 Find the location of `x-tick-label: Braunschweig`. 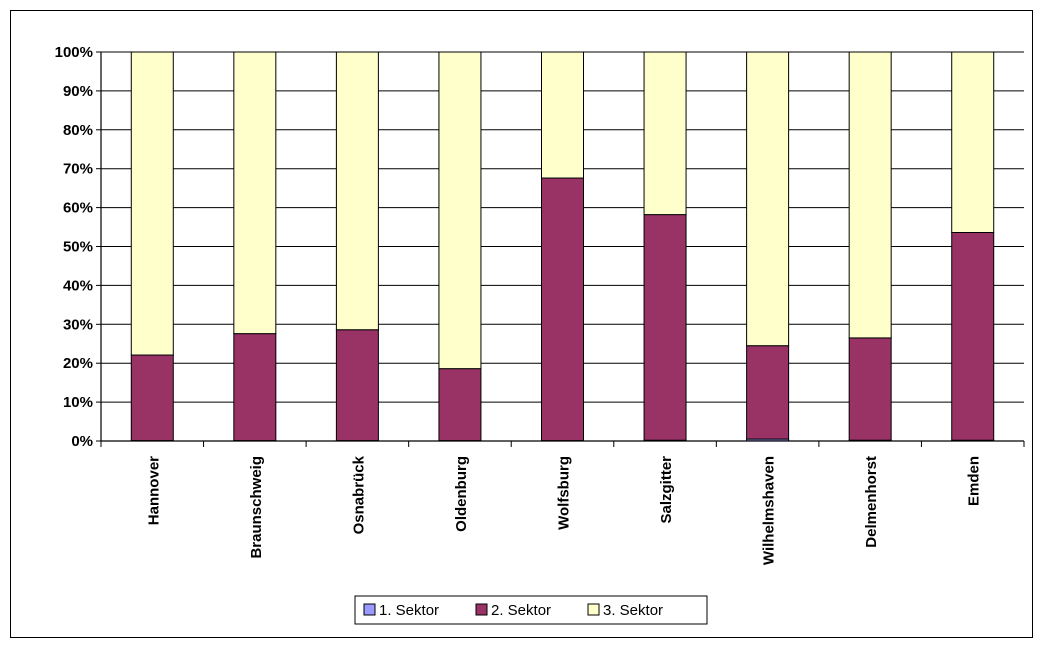

x-tick-label: Braunschweig is located at coordinates (256, 507).